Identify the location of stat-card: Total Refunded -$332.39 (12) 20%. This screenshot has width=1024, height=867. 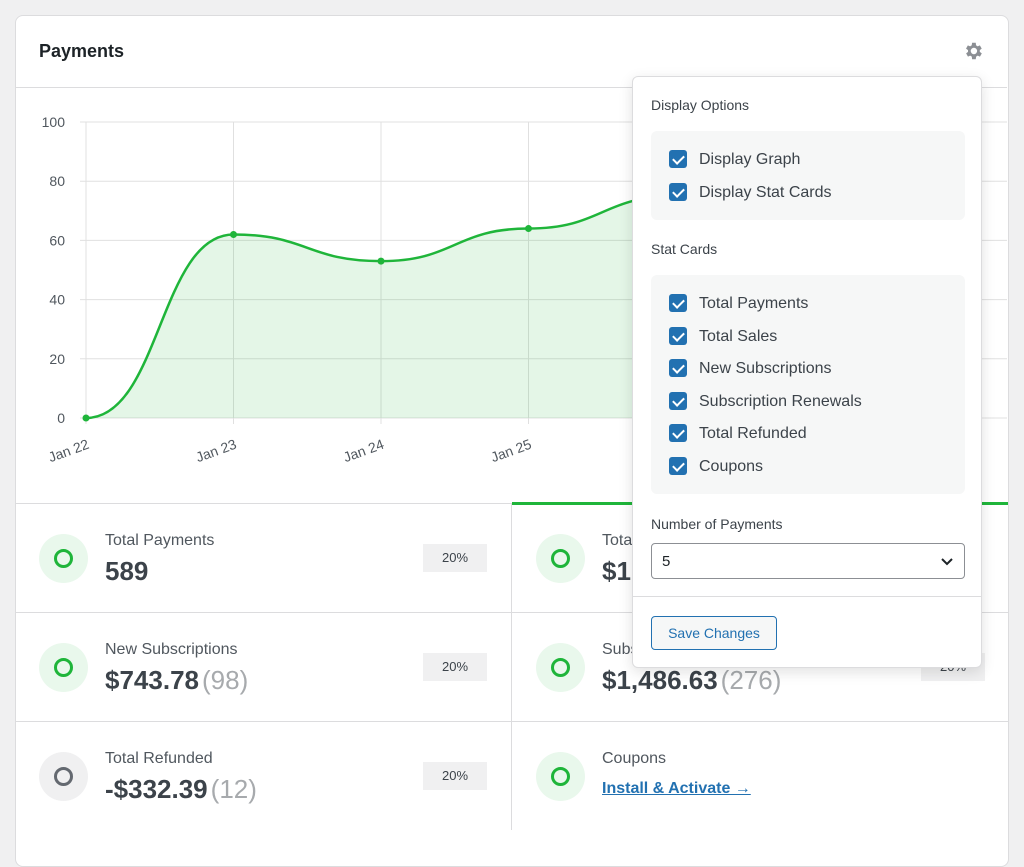
(263, 775).